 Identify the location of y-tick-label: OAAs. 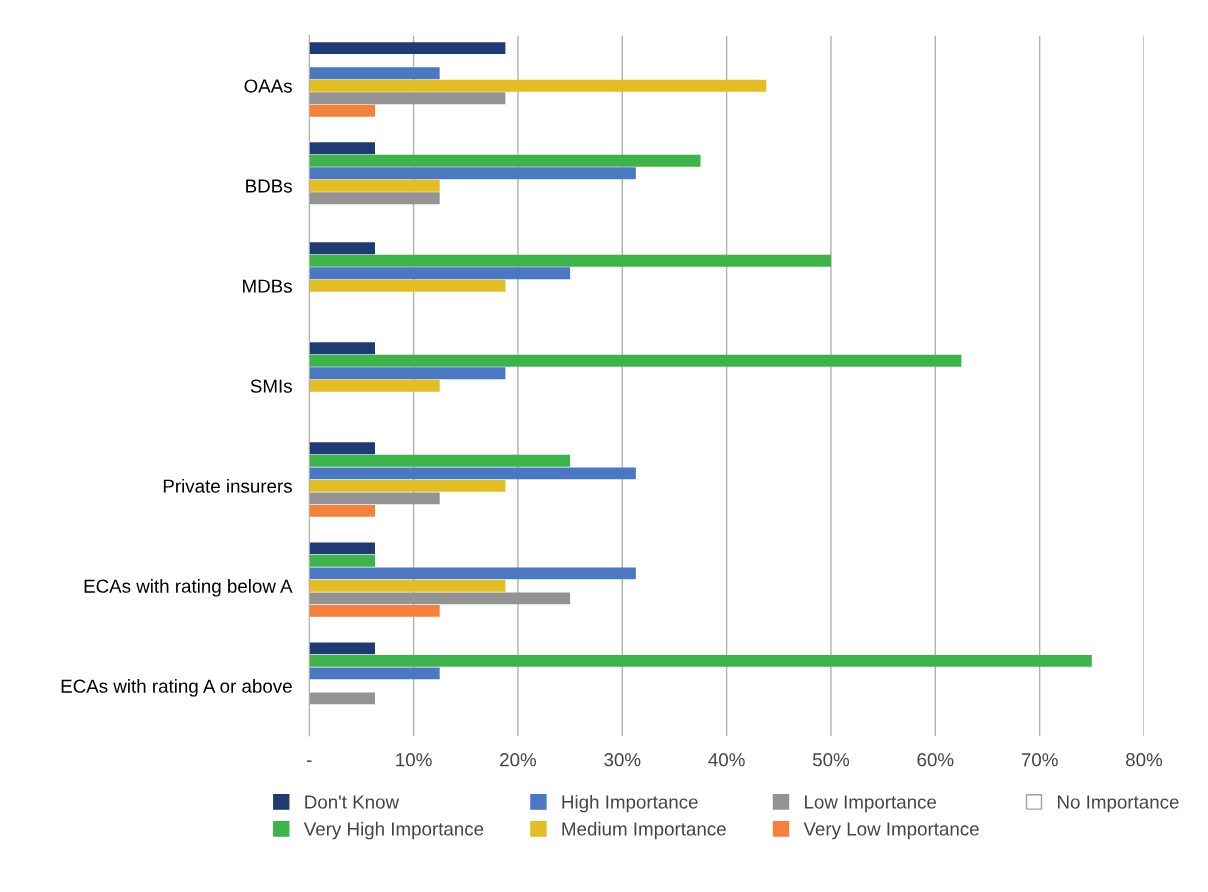
(268, 86).